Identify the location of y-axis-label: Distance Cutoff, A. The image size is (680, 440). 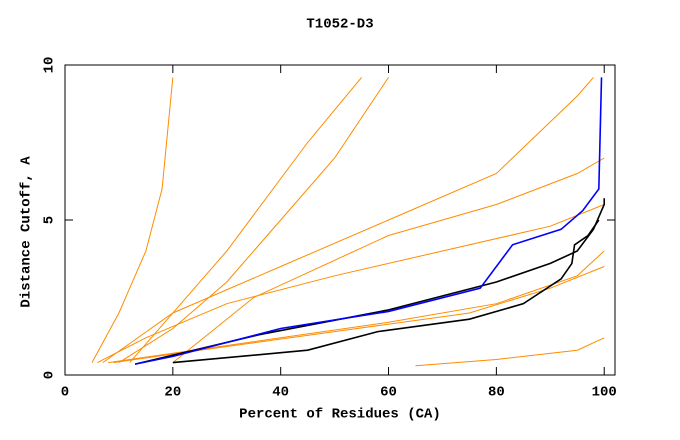
(27, 232).